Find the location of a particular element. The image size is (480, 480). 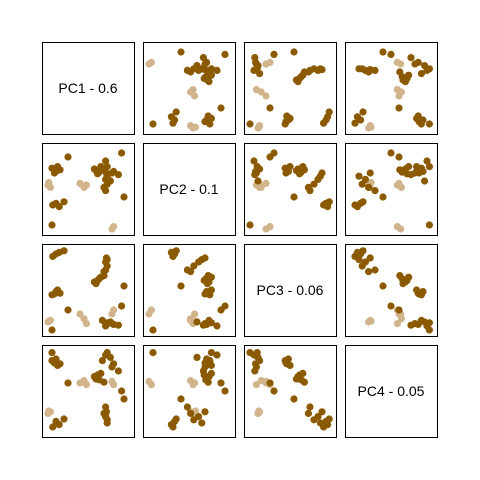

panel-PC4-vs-PC4: PC4 - 0.05 is located at coordinates (392, 392).